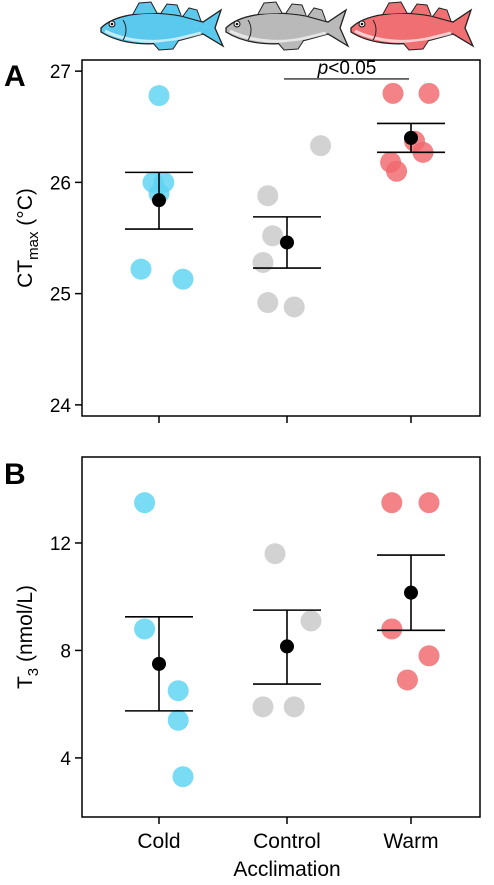 This screenshot has height=885, width=494. What do you see at coordinates (33, 672) in the screenshot?
I see `panel-b-ylabel-sub: 3` at bounding box center [33, 672].